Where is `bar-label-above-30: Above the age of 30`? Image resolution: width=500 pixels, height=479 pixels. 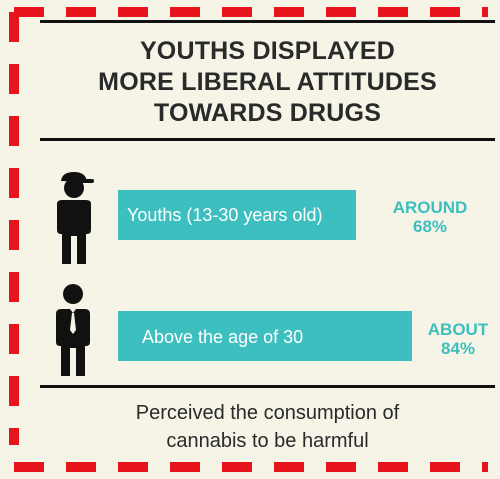 bar-label-above-30: Above the age of 30 is located at coordinates (223, 337).